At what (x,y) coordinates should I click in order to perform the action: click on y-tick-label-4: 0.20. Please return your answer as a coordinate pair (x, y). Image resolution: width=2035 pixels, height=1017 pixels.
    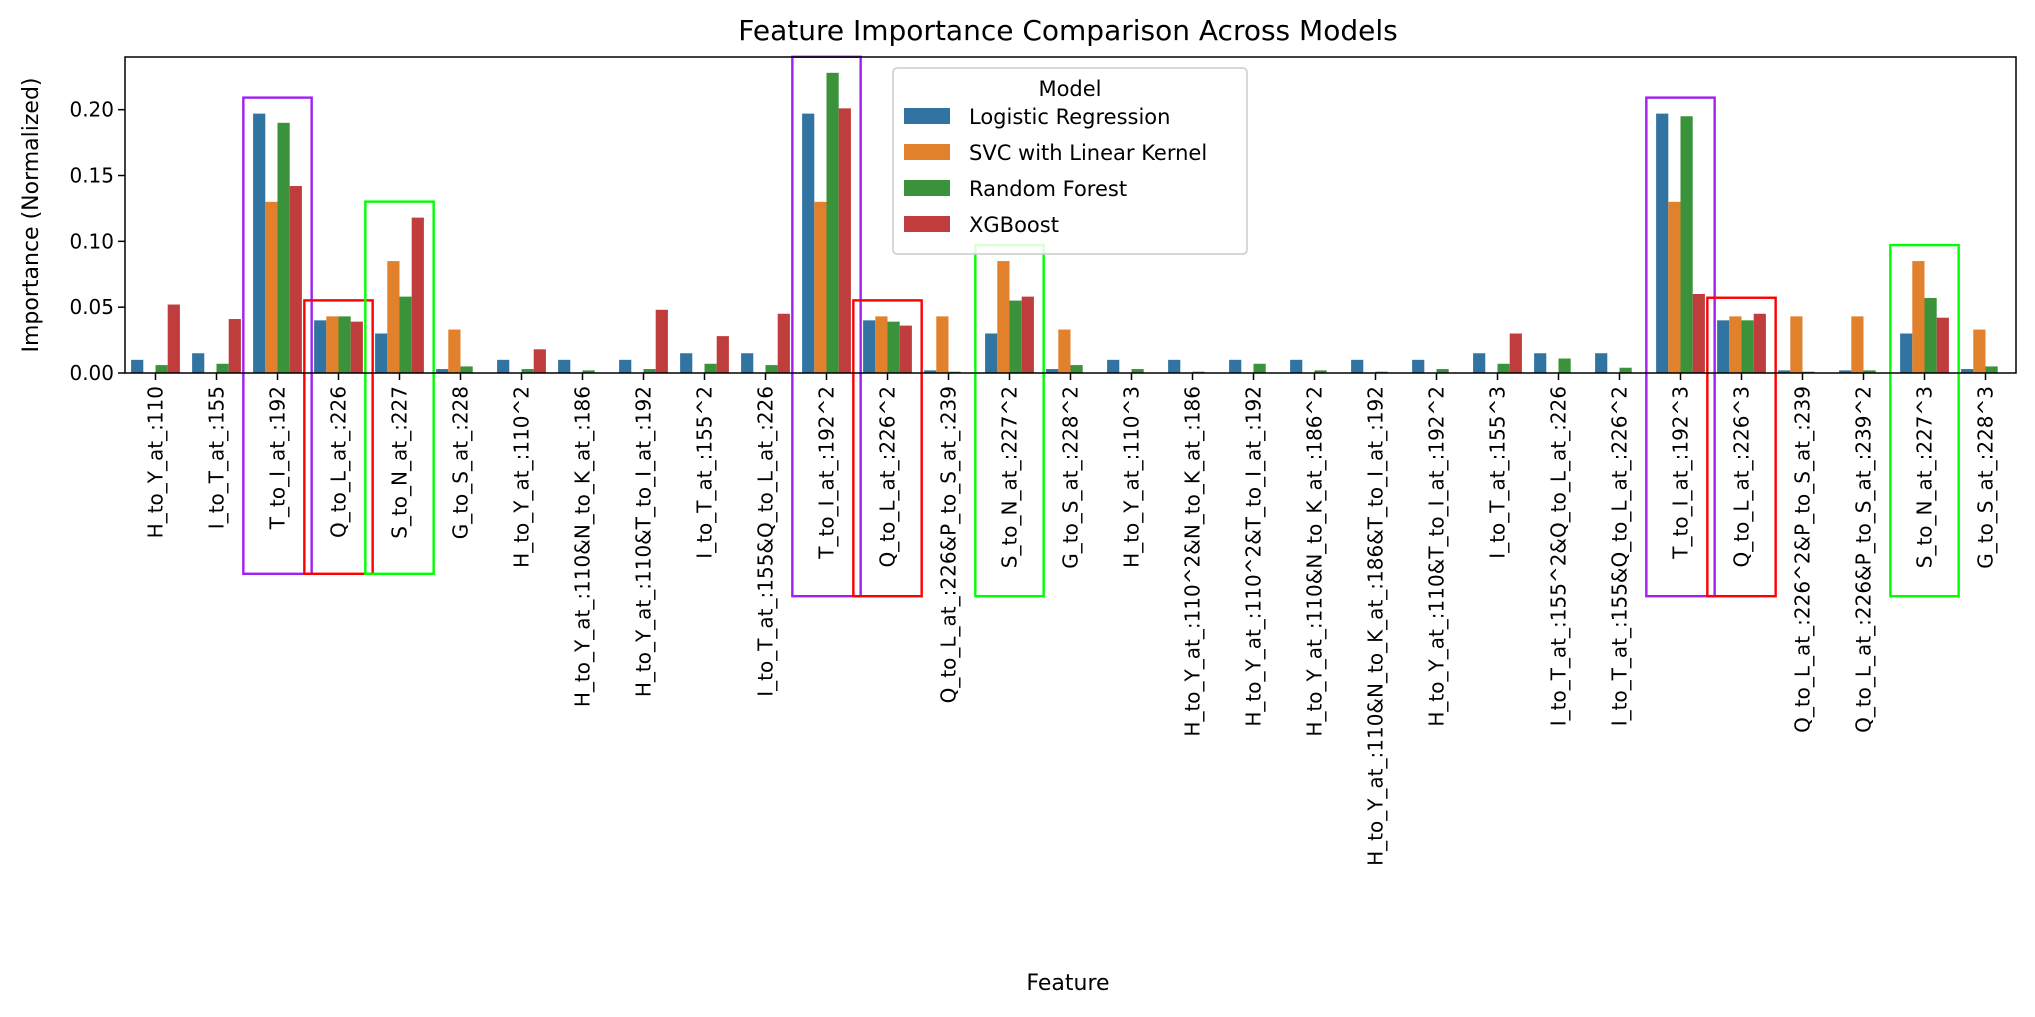
    Looking at the image, I should click on (91, 110).